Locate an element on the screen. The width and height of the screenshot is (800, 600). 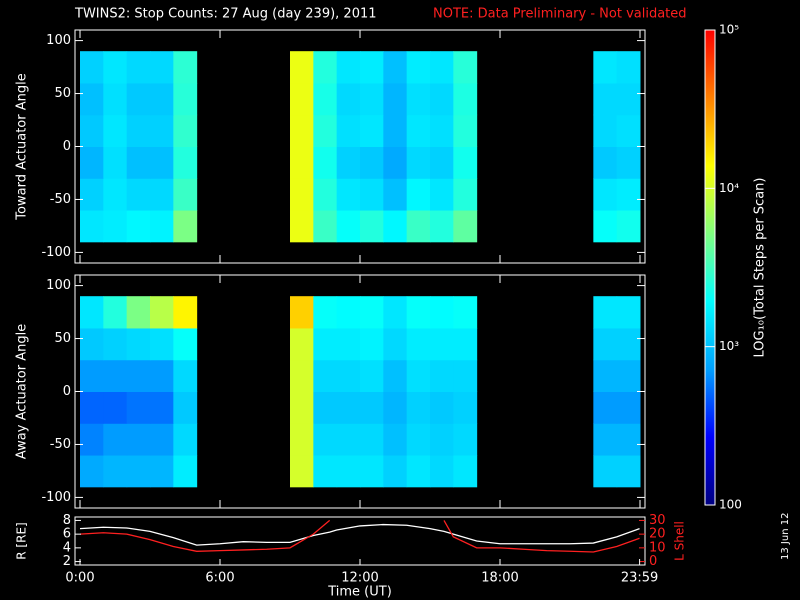
y2-tick-label: 30 is located at coordinates (657, 520).